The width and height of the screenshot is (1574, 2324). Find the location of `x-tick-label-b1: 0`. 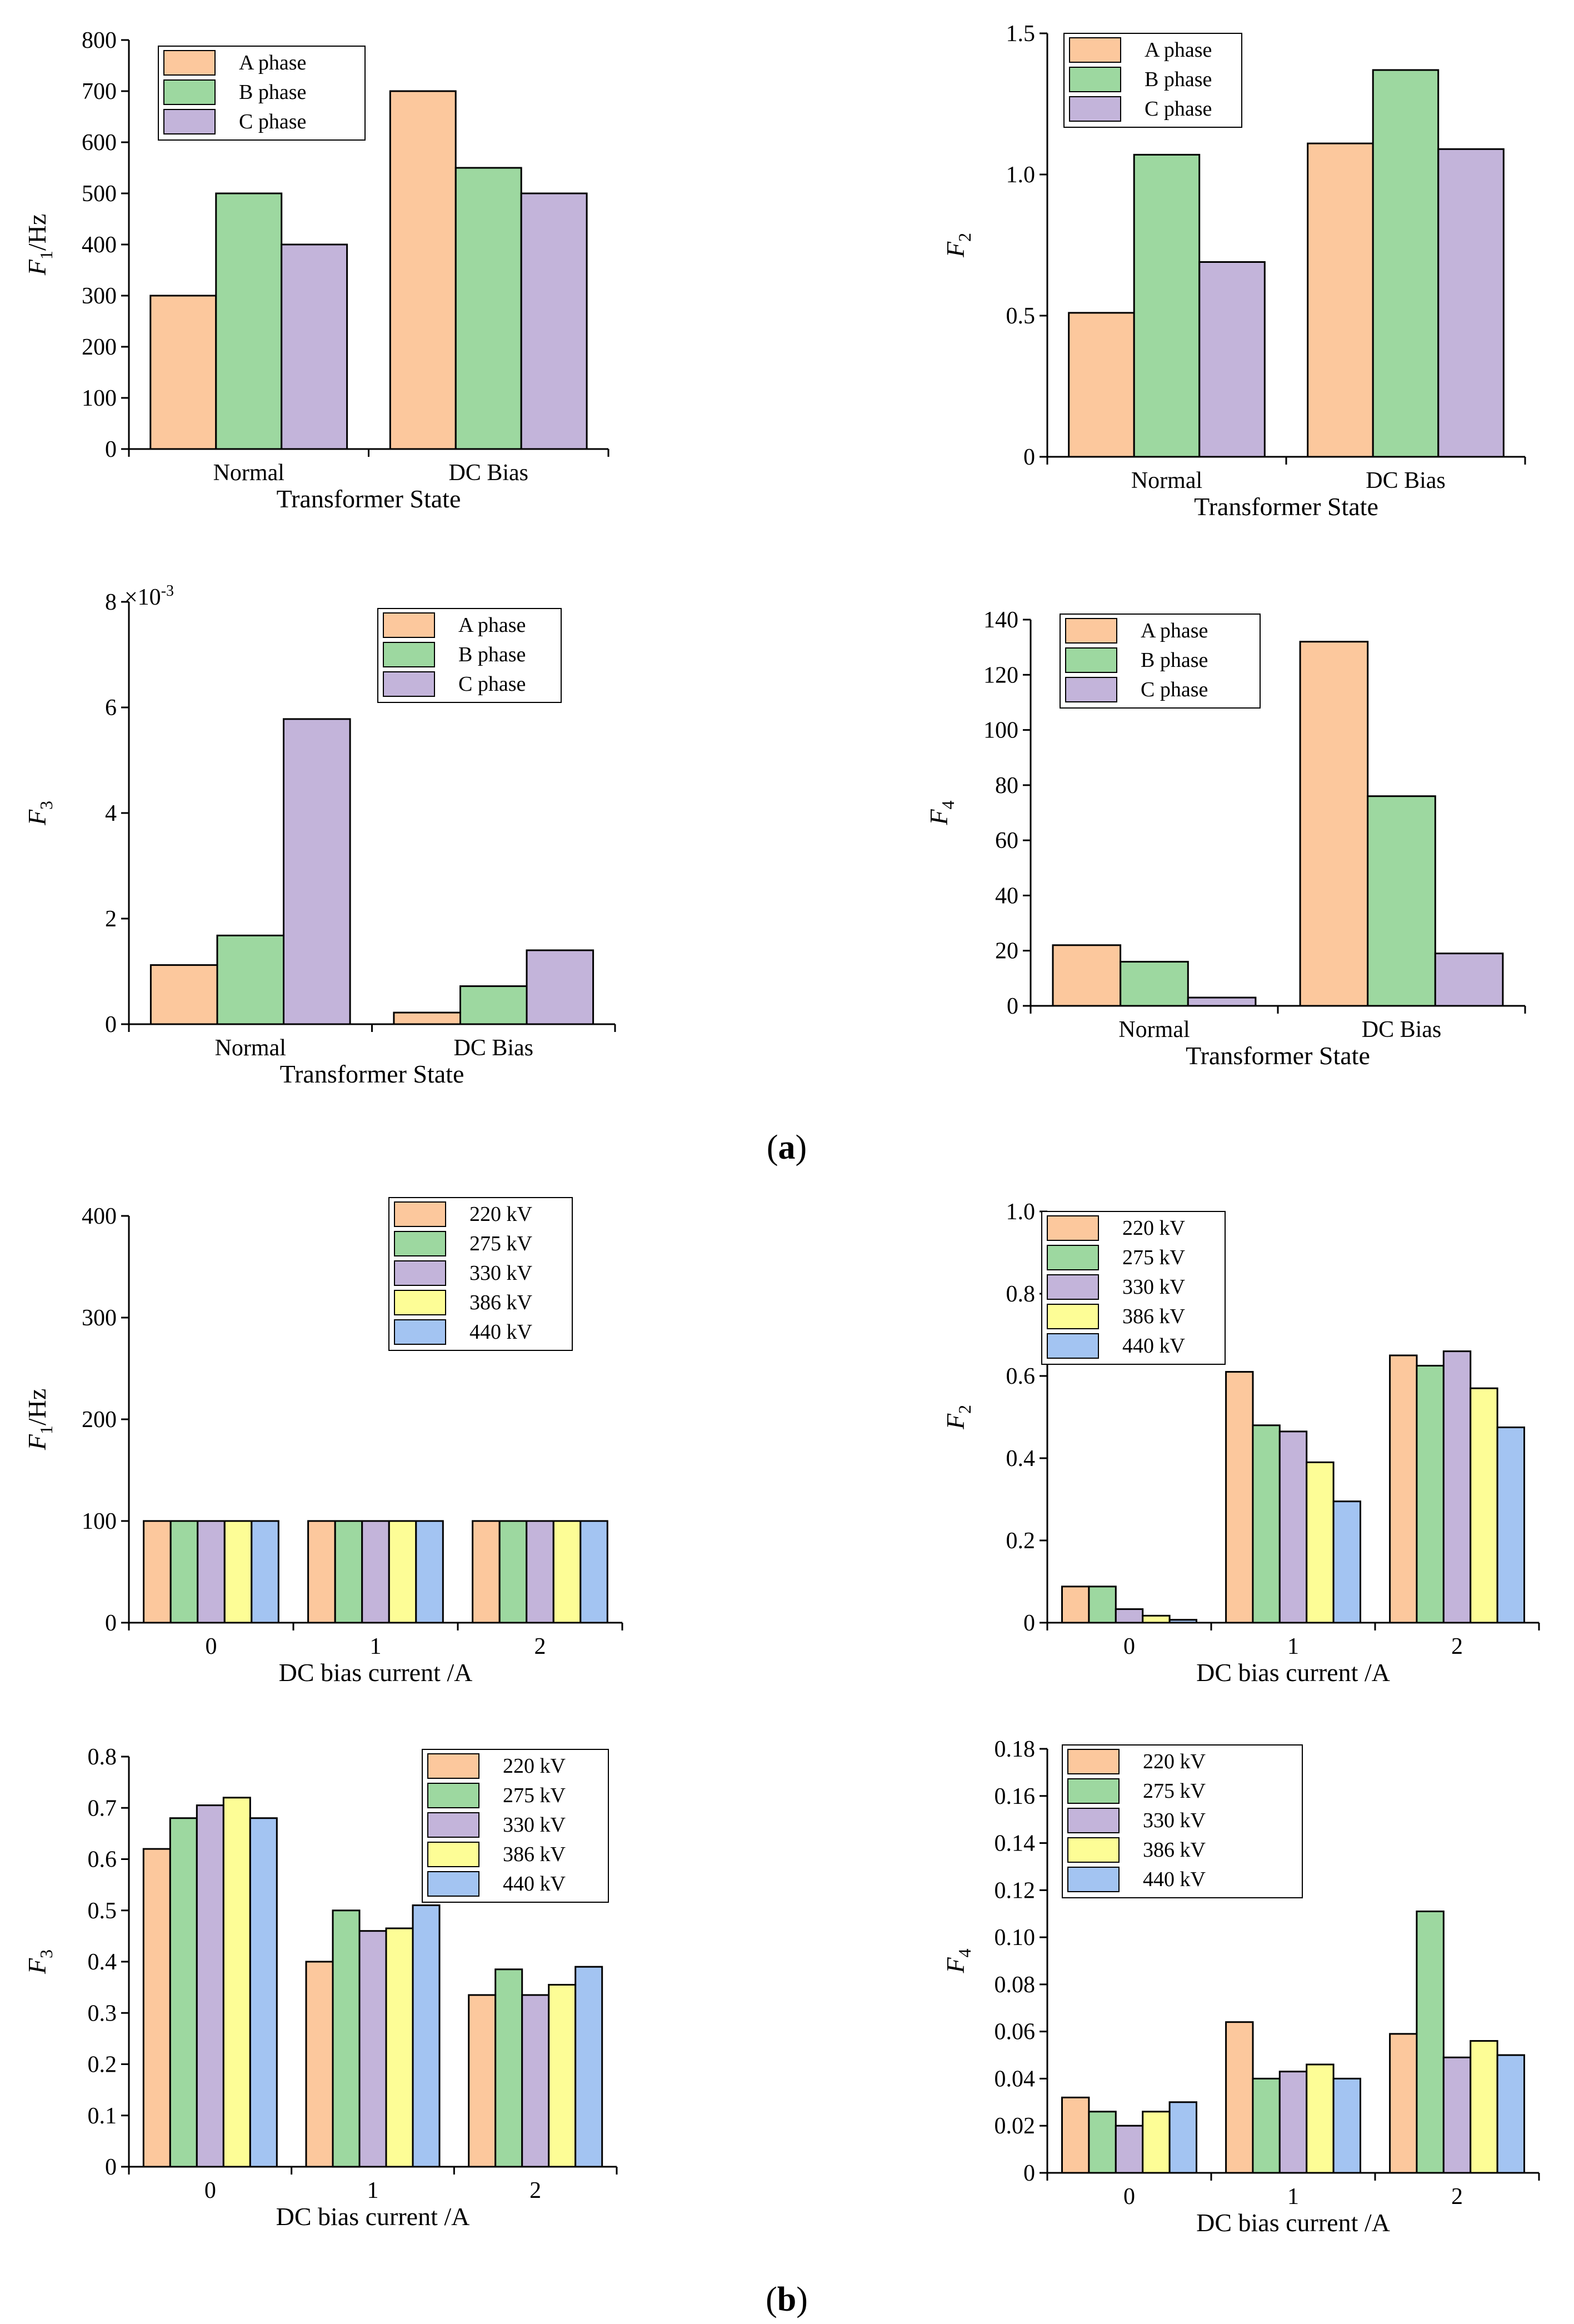

x-tick-label-b1: 0 is located at coordinates (211, 1646).